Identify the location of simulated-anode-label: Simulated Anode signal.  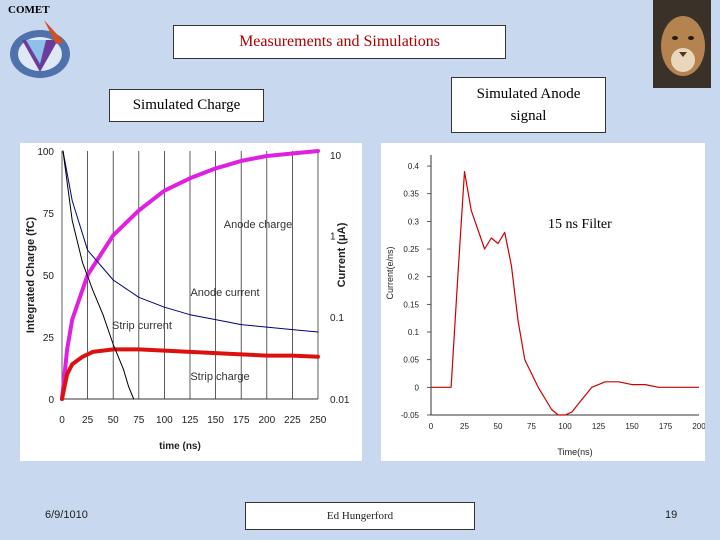
(528, 105).